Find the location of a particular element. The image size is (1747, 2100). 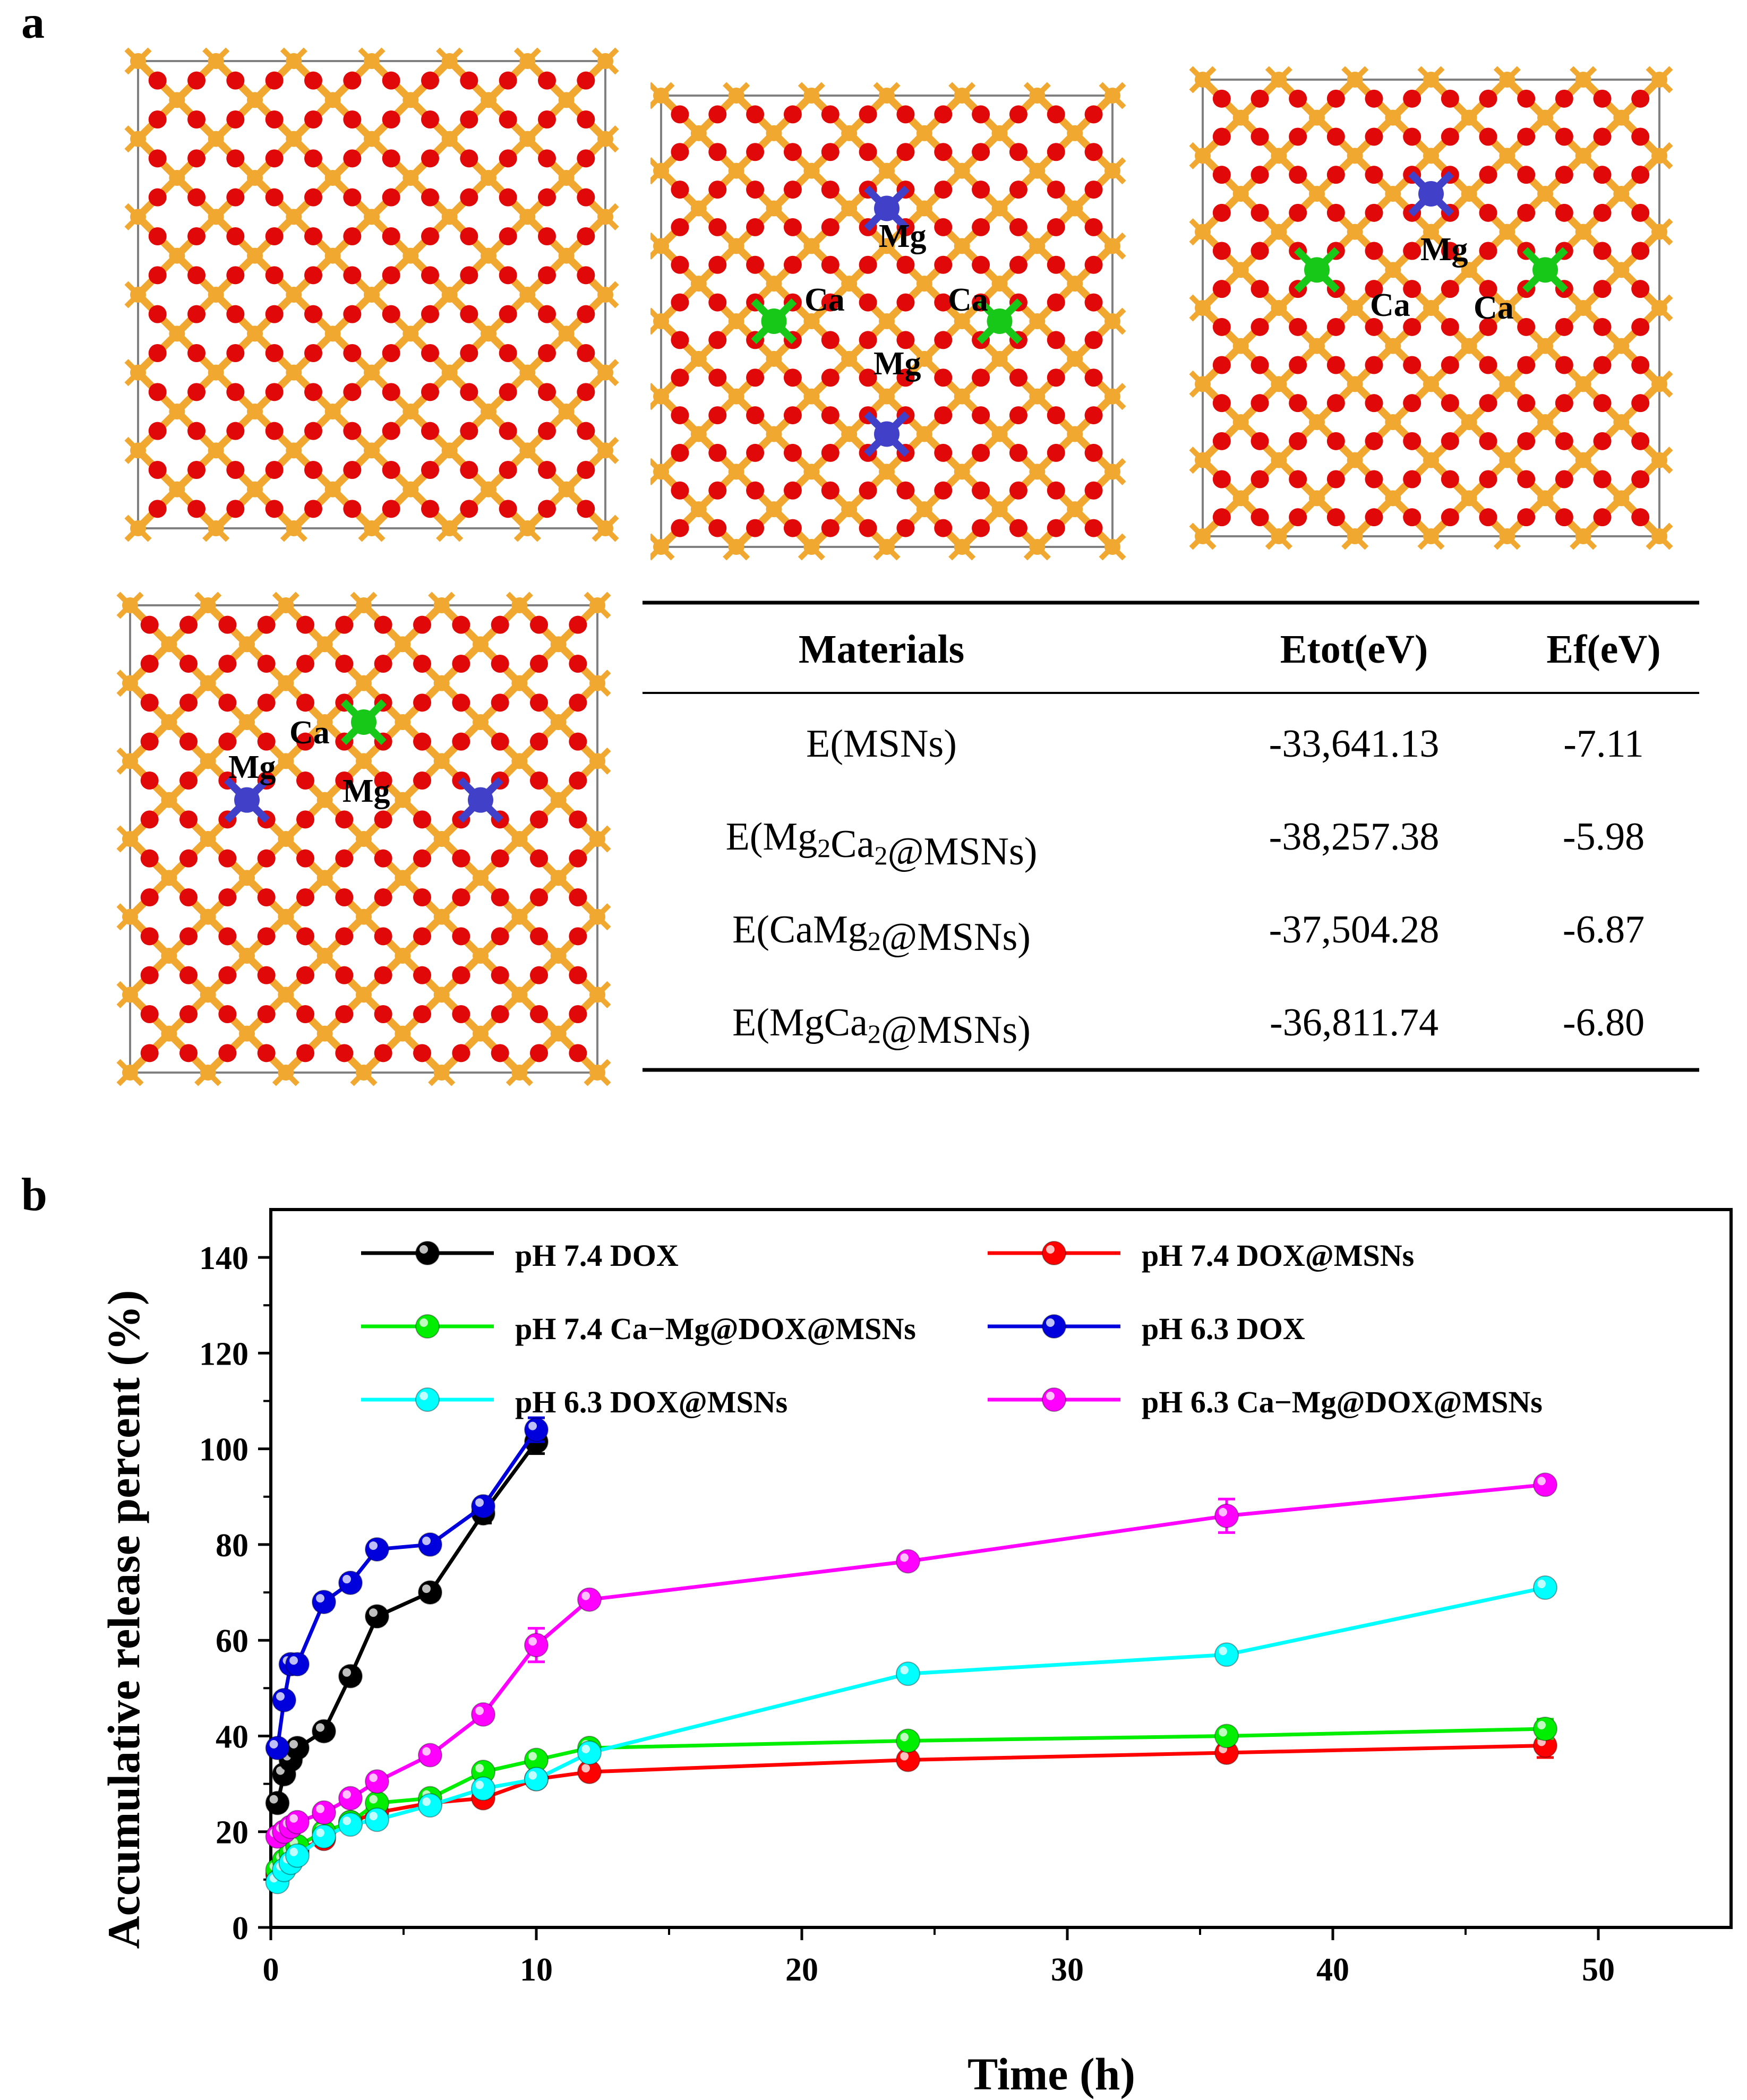

legend-label: pH 6.3 Ca−Mg@DOX@MSNs is located at coordinates (1342, 1402).